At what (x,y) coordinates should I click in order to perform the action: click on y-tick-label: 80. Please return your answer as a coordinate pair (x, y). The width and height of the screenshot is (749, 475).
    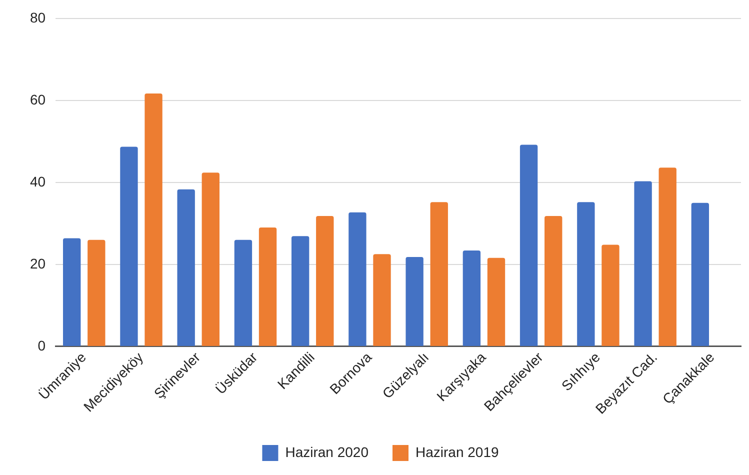
    Looking at the image, I should click on (38, 17).